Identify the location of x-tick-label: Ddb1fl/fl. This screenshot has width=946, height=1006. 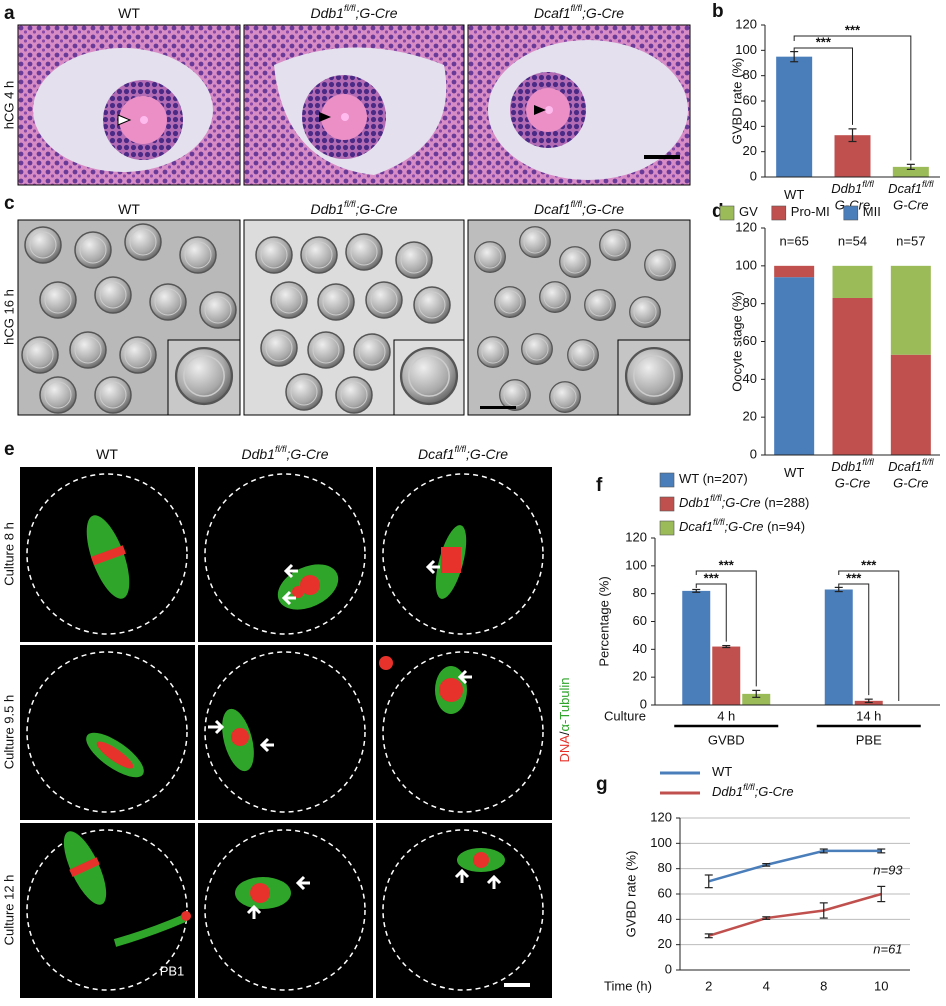
(853, 187).